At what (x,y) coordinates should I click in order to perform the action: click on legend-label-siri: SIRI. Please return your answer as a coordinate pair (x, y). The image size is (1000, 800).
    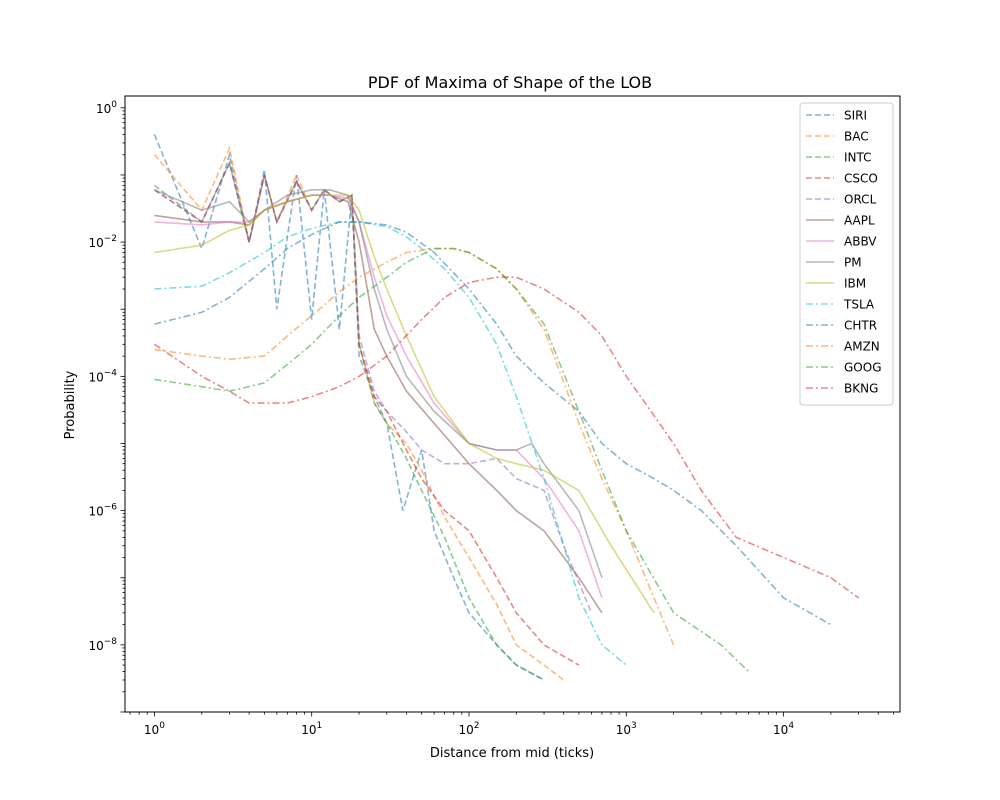
    Looking at the image, I should click on (855, 116).